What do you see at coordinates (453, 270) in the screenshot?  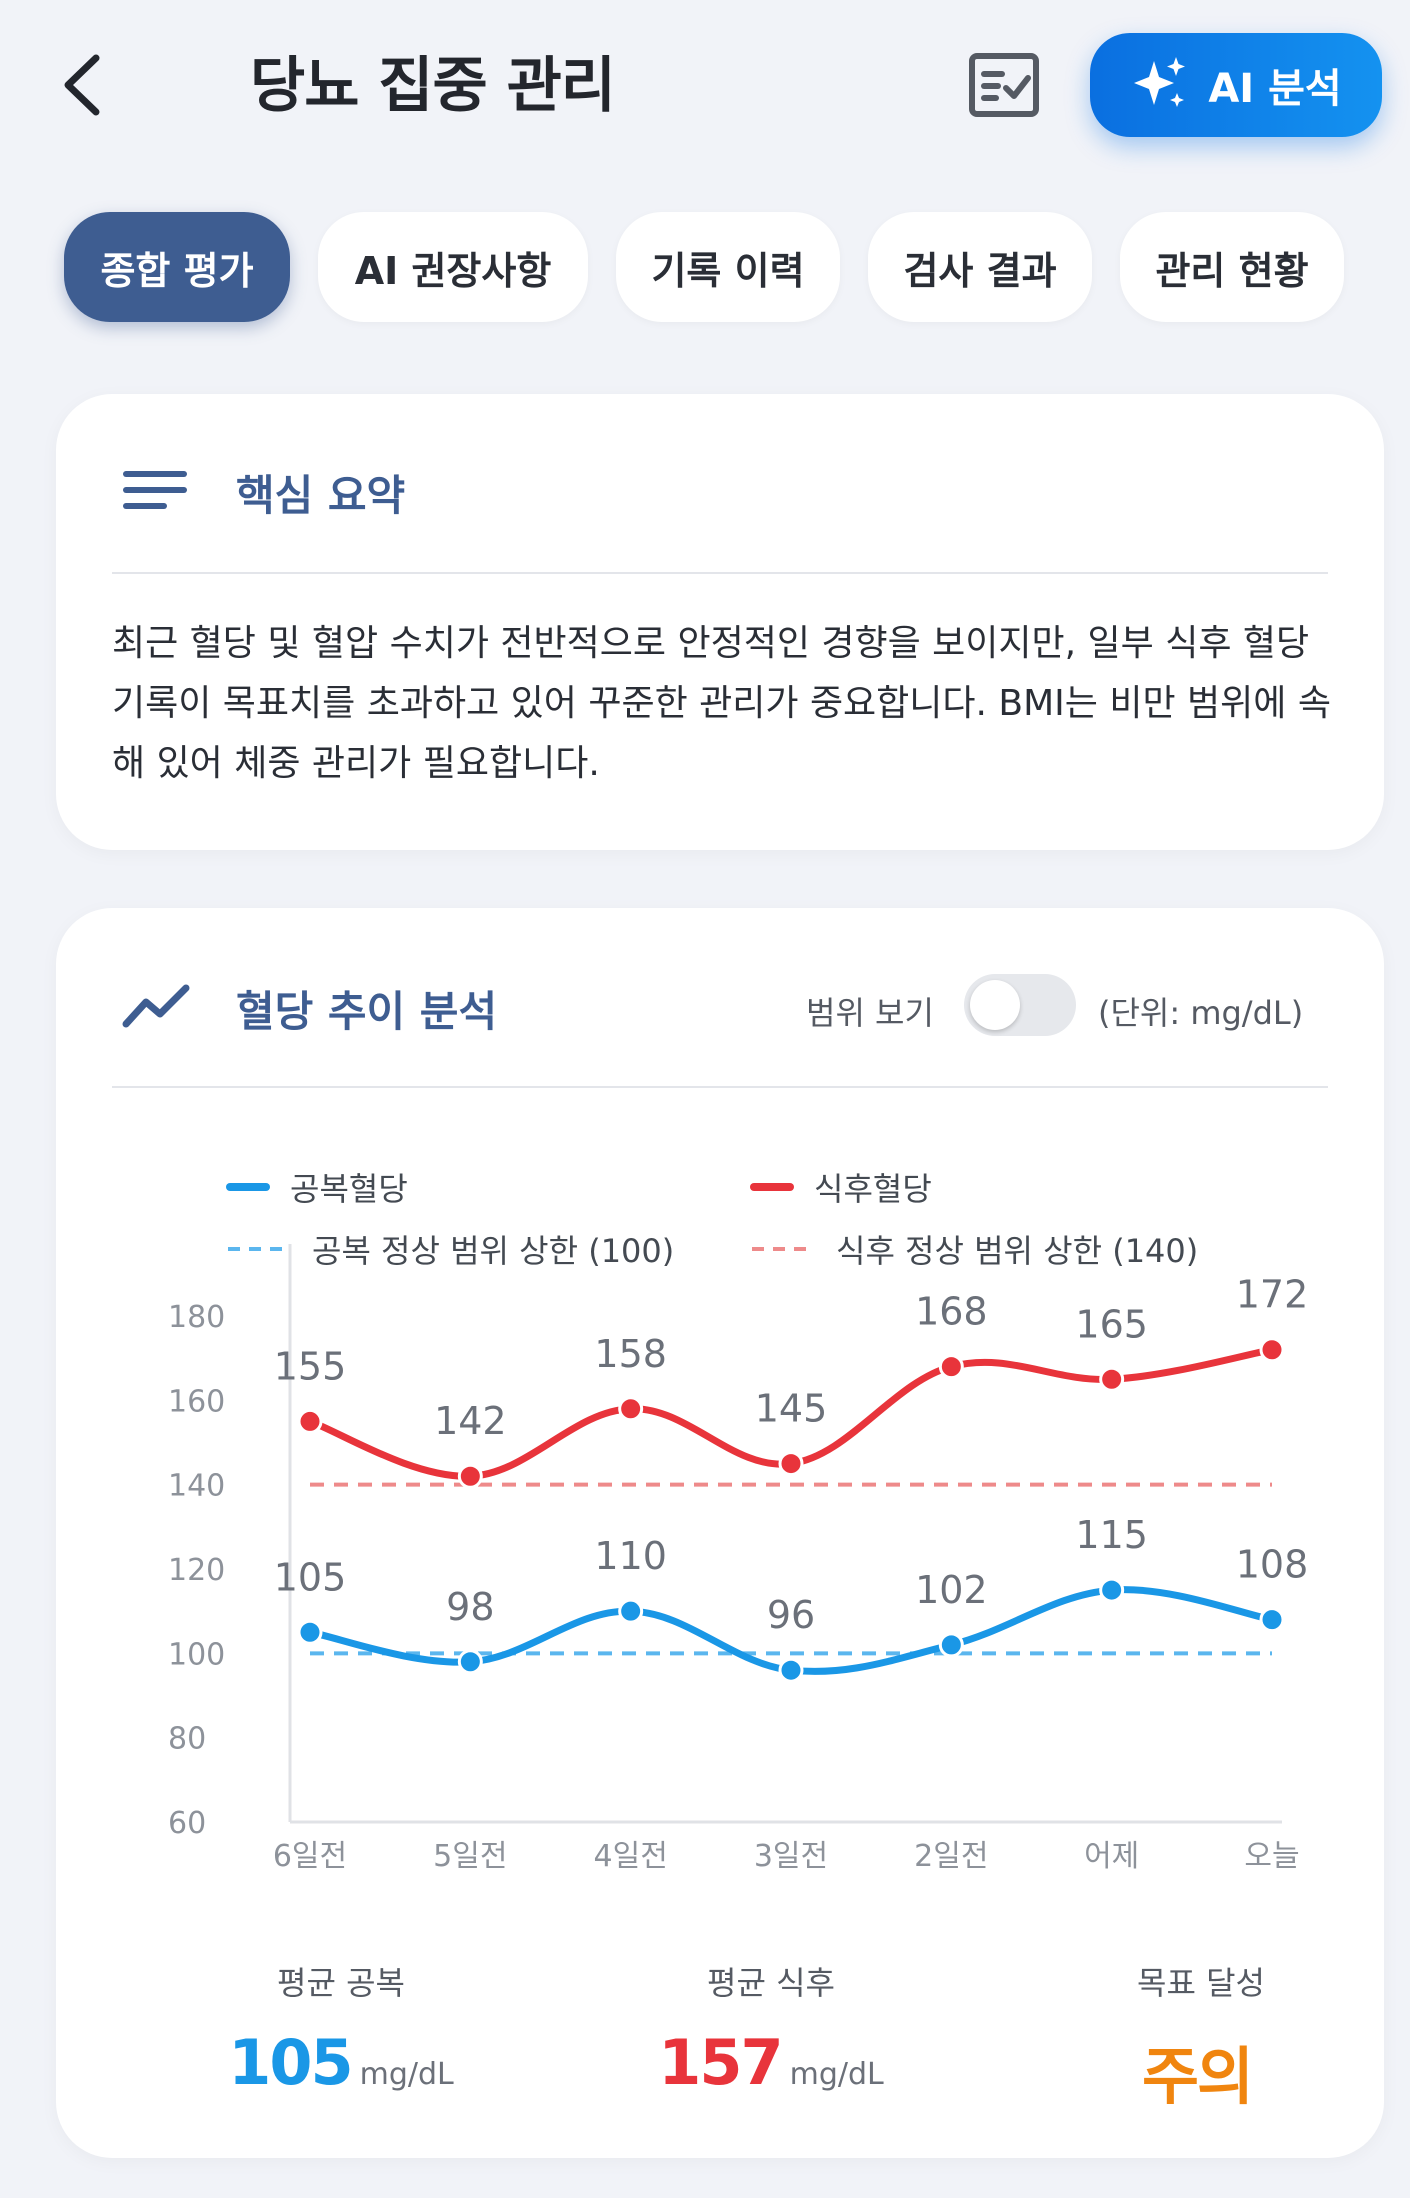 I see `tab-label: AI 권장사항` at bounding box center [453, 270].